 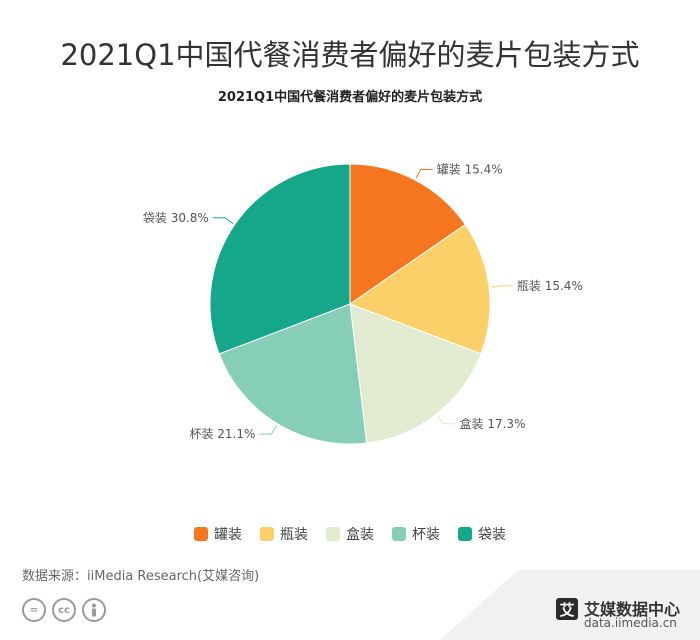 I want to click on legend-item-5: 袋装, so click(x=482, y=534).